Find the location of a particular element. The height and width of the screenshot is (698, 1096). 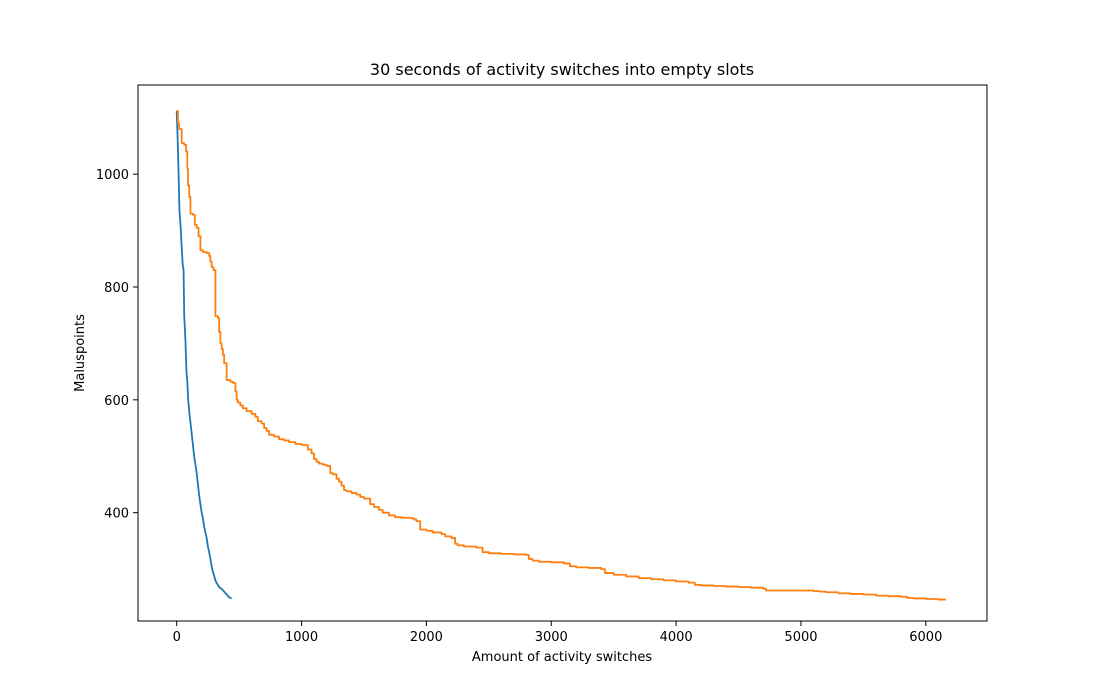

x-tick-label: 0 is located at coordinates (177, 637).